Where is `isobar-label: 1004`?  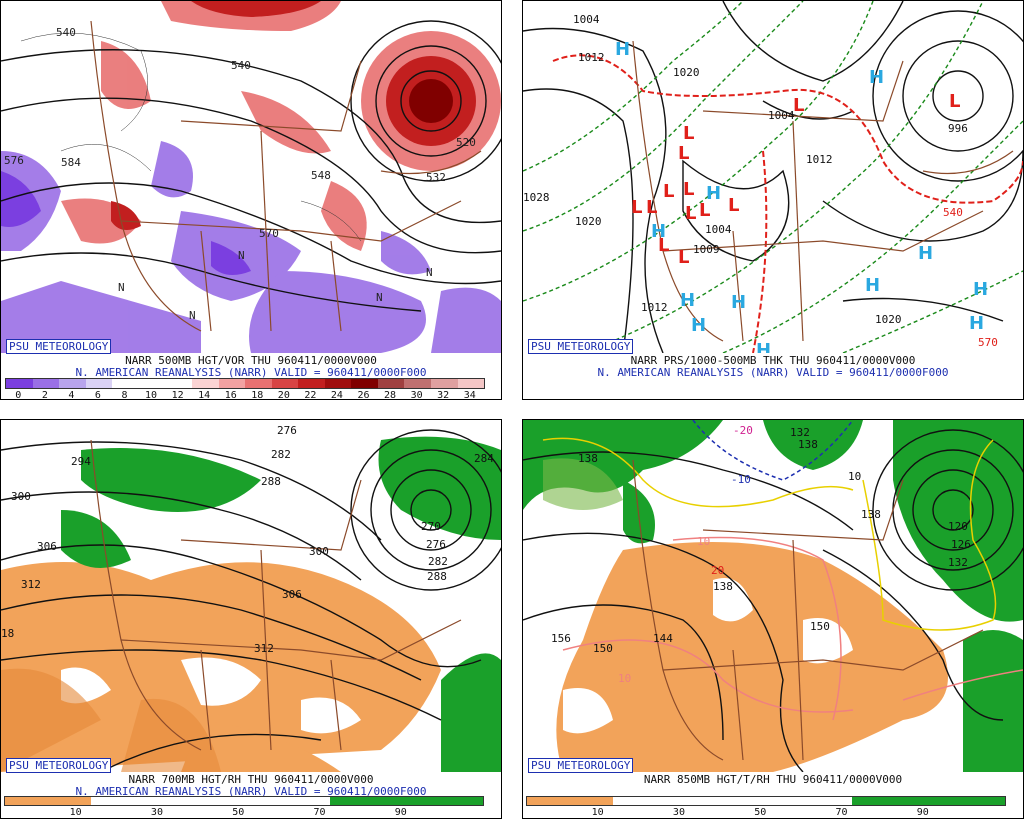 isobar-label: 1004 is located at coordinates (781, 115).